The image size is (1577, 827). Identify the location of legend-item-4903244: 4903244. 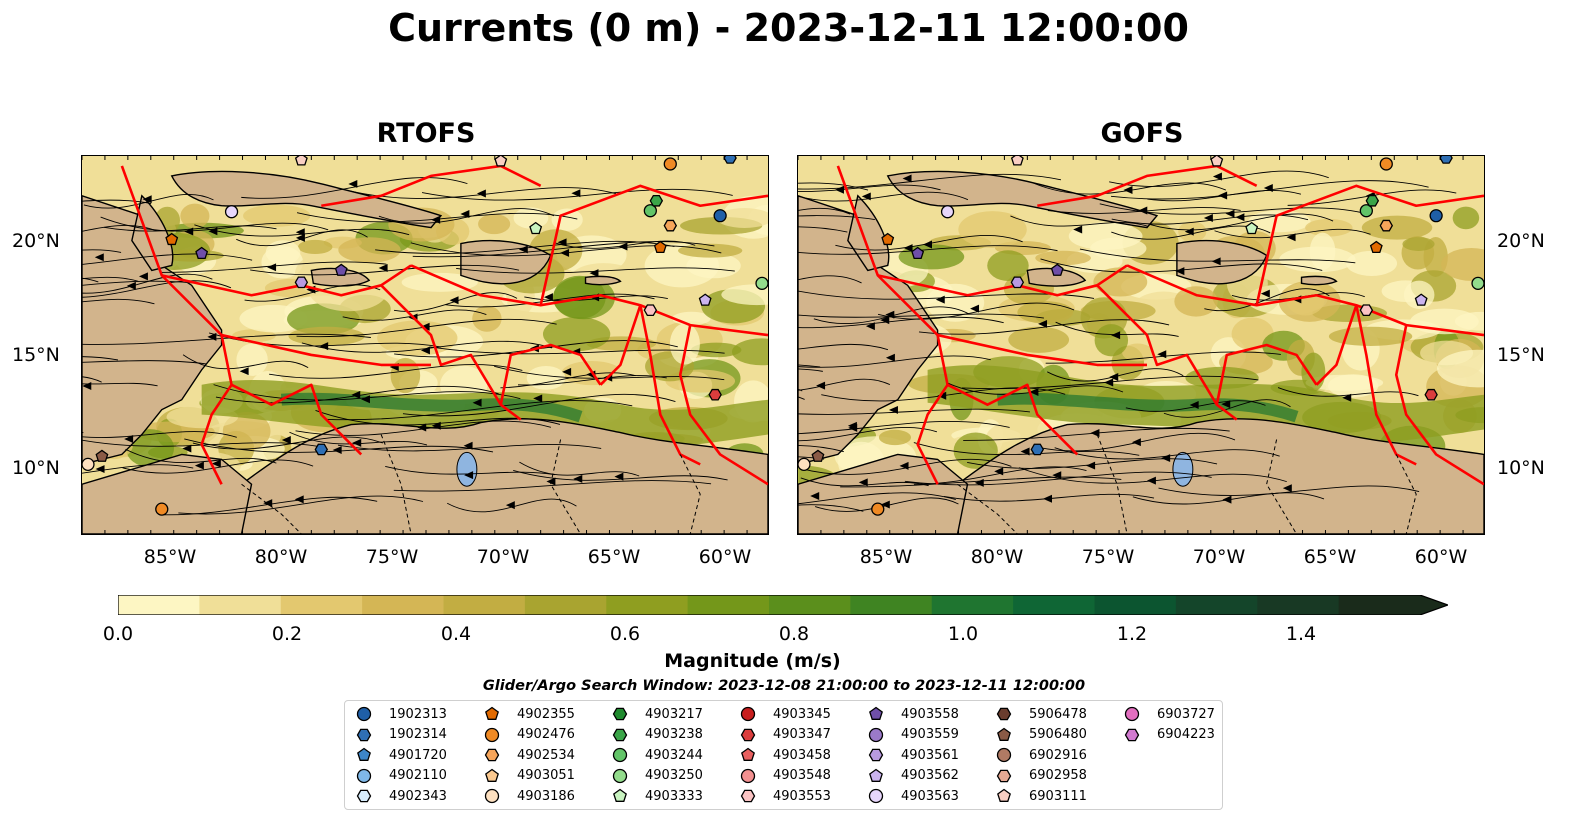
(657, 755).